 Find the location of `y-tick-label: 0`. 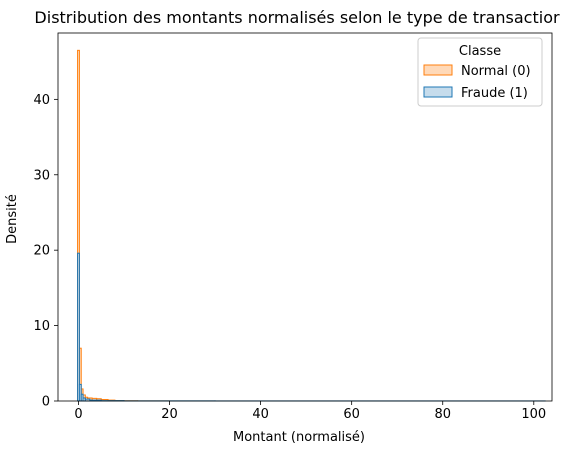

y-tick-label: 0 is located at coordinates (46, 402).